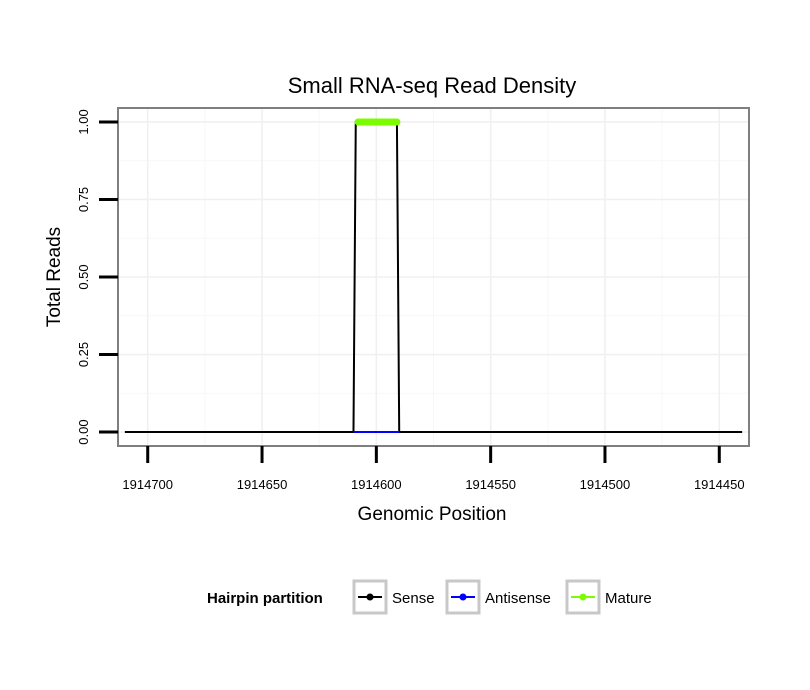 This screenshot has width=810, height=690. I want to click on x-tick-label: 1914600, so click(376, 484).